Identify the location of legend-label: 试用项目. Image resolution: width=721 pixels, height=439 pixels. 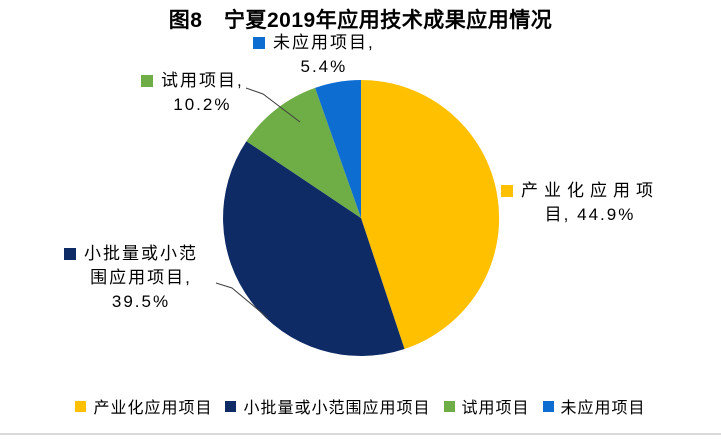
(495, 408).